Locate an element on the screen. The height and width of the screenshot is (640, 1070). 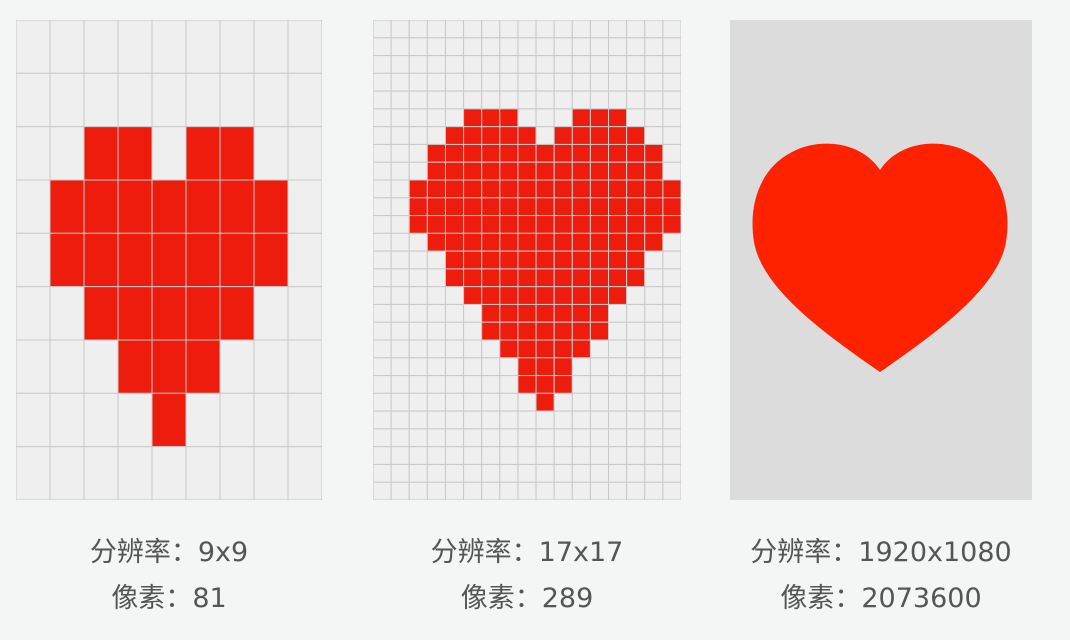
smooth-heart-svg is located at coordinates (880, 257).